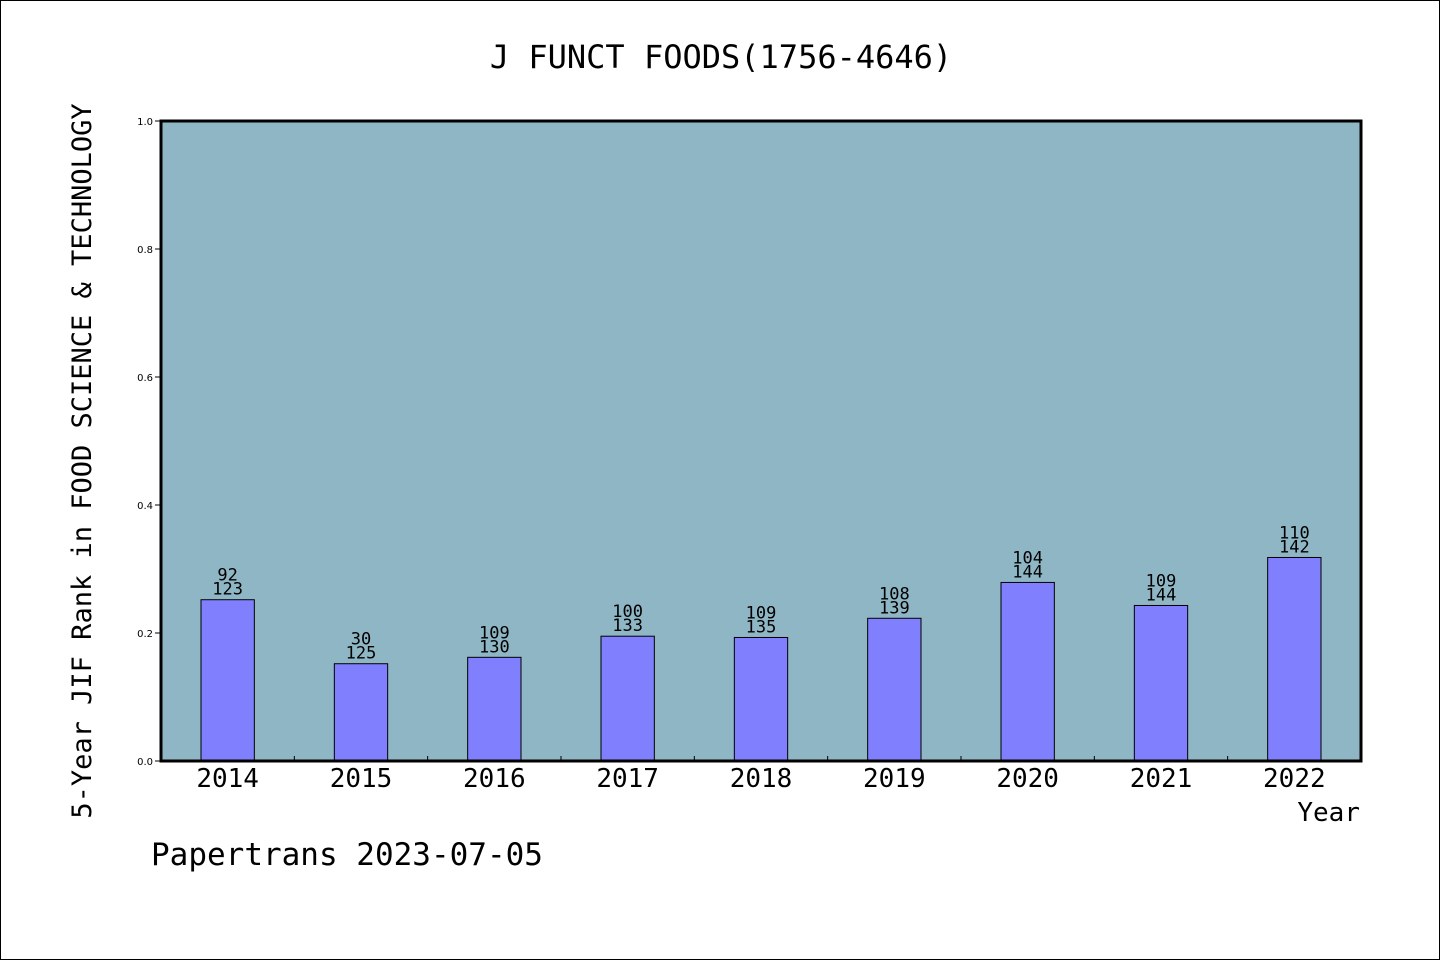 This screenshot has width=1440, height=960. What do you see at coordinates (145, 634) in the screenshot?
I see `y-tick-label: 0.2` at bounding box center [145, 634].